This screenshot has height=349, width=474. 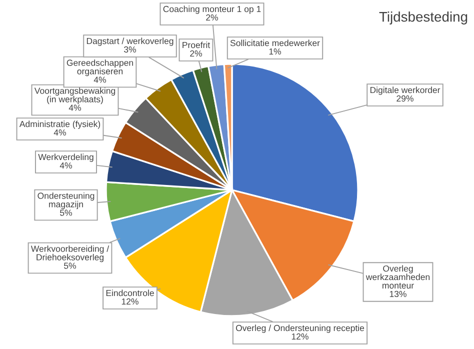 What do you see at coordinates (59, 124) in the screenshot?
I see `slice-label: Administratie (fysiek)` at bounding box center [59, 124].